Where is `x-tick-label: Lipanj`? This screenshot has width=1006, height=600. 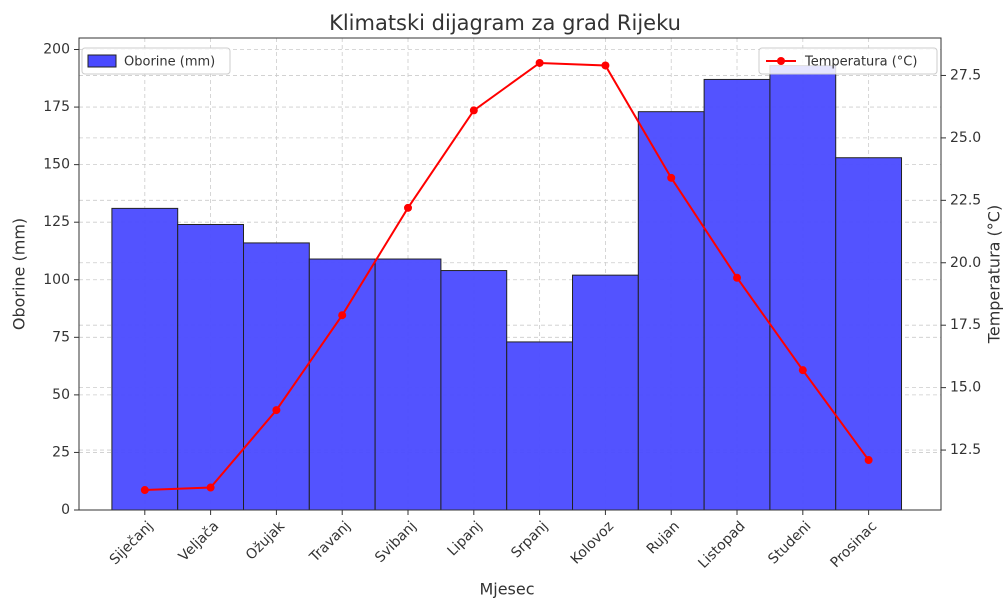
x-tick-label: Lipanj is located at coordinates (465, 538).